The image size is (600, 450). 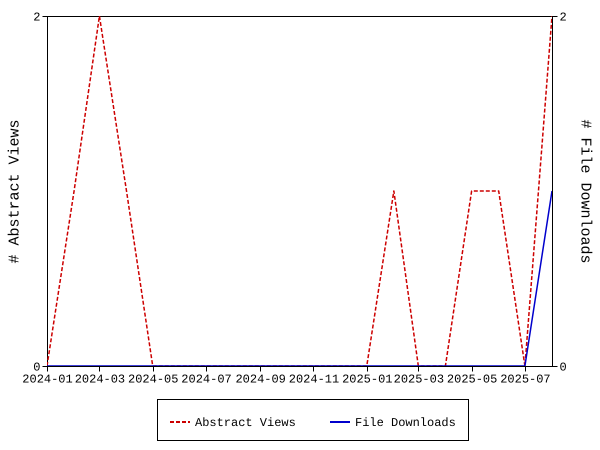 I want to click on x-tick-label: 2024-09, so click(x=260, y=379).